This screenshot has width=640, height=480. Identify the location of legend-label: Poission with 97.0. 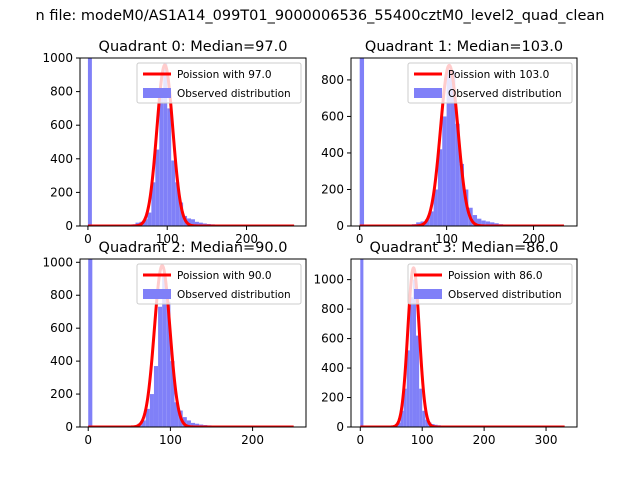
(224, 75).